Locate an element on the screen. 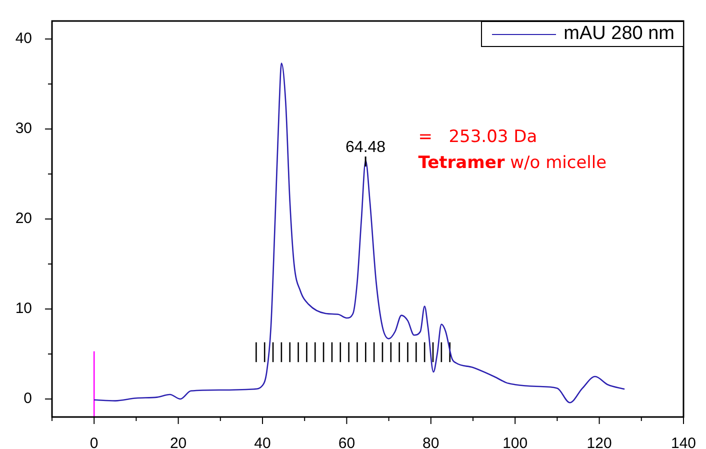 This screenshot has width=706, height=449. y-tick-label: 0 is located at coordinates (28, 399).